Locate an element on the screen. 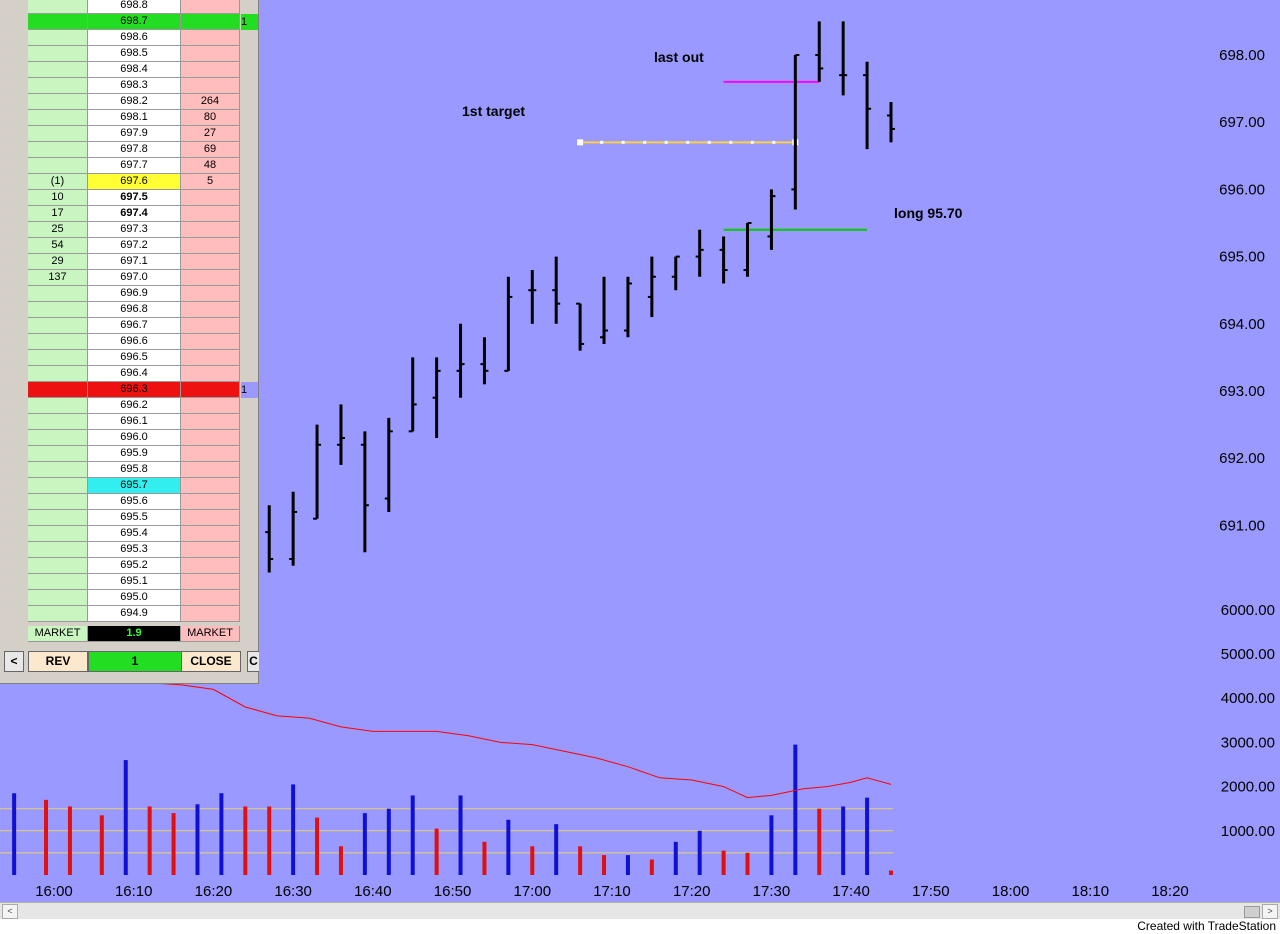 The image size is (1280, 934). market-ask-button: MARKET is located at coordinates (210, 634).